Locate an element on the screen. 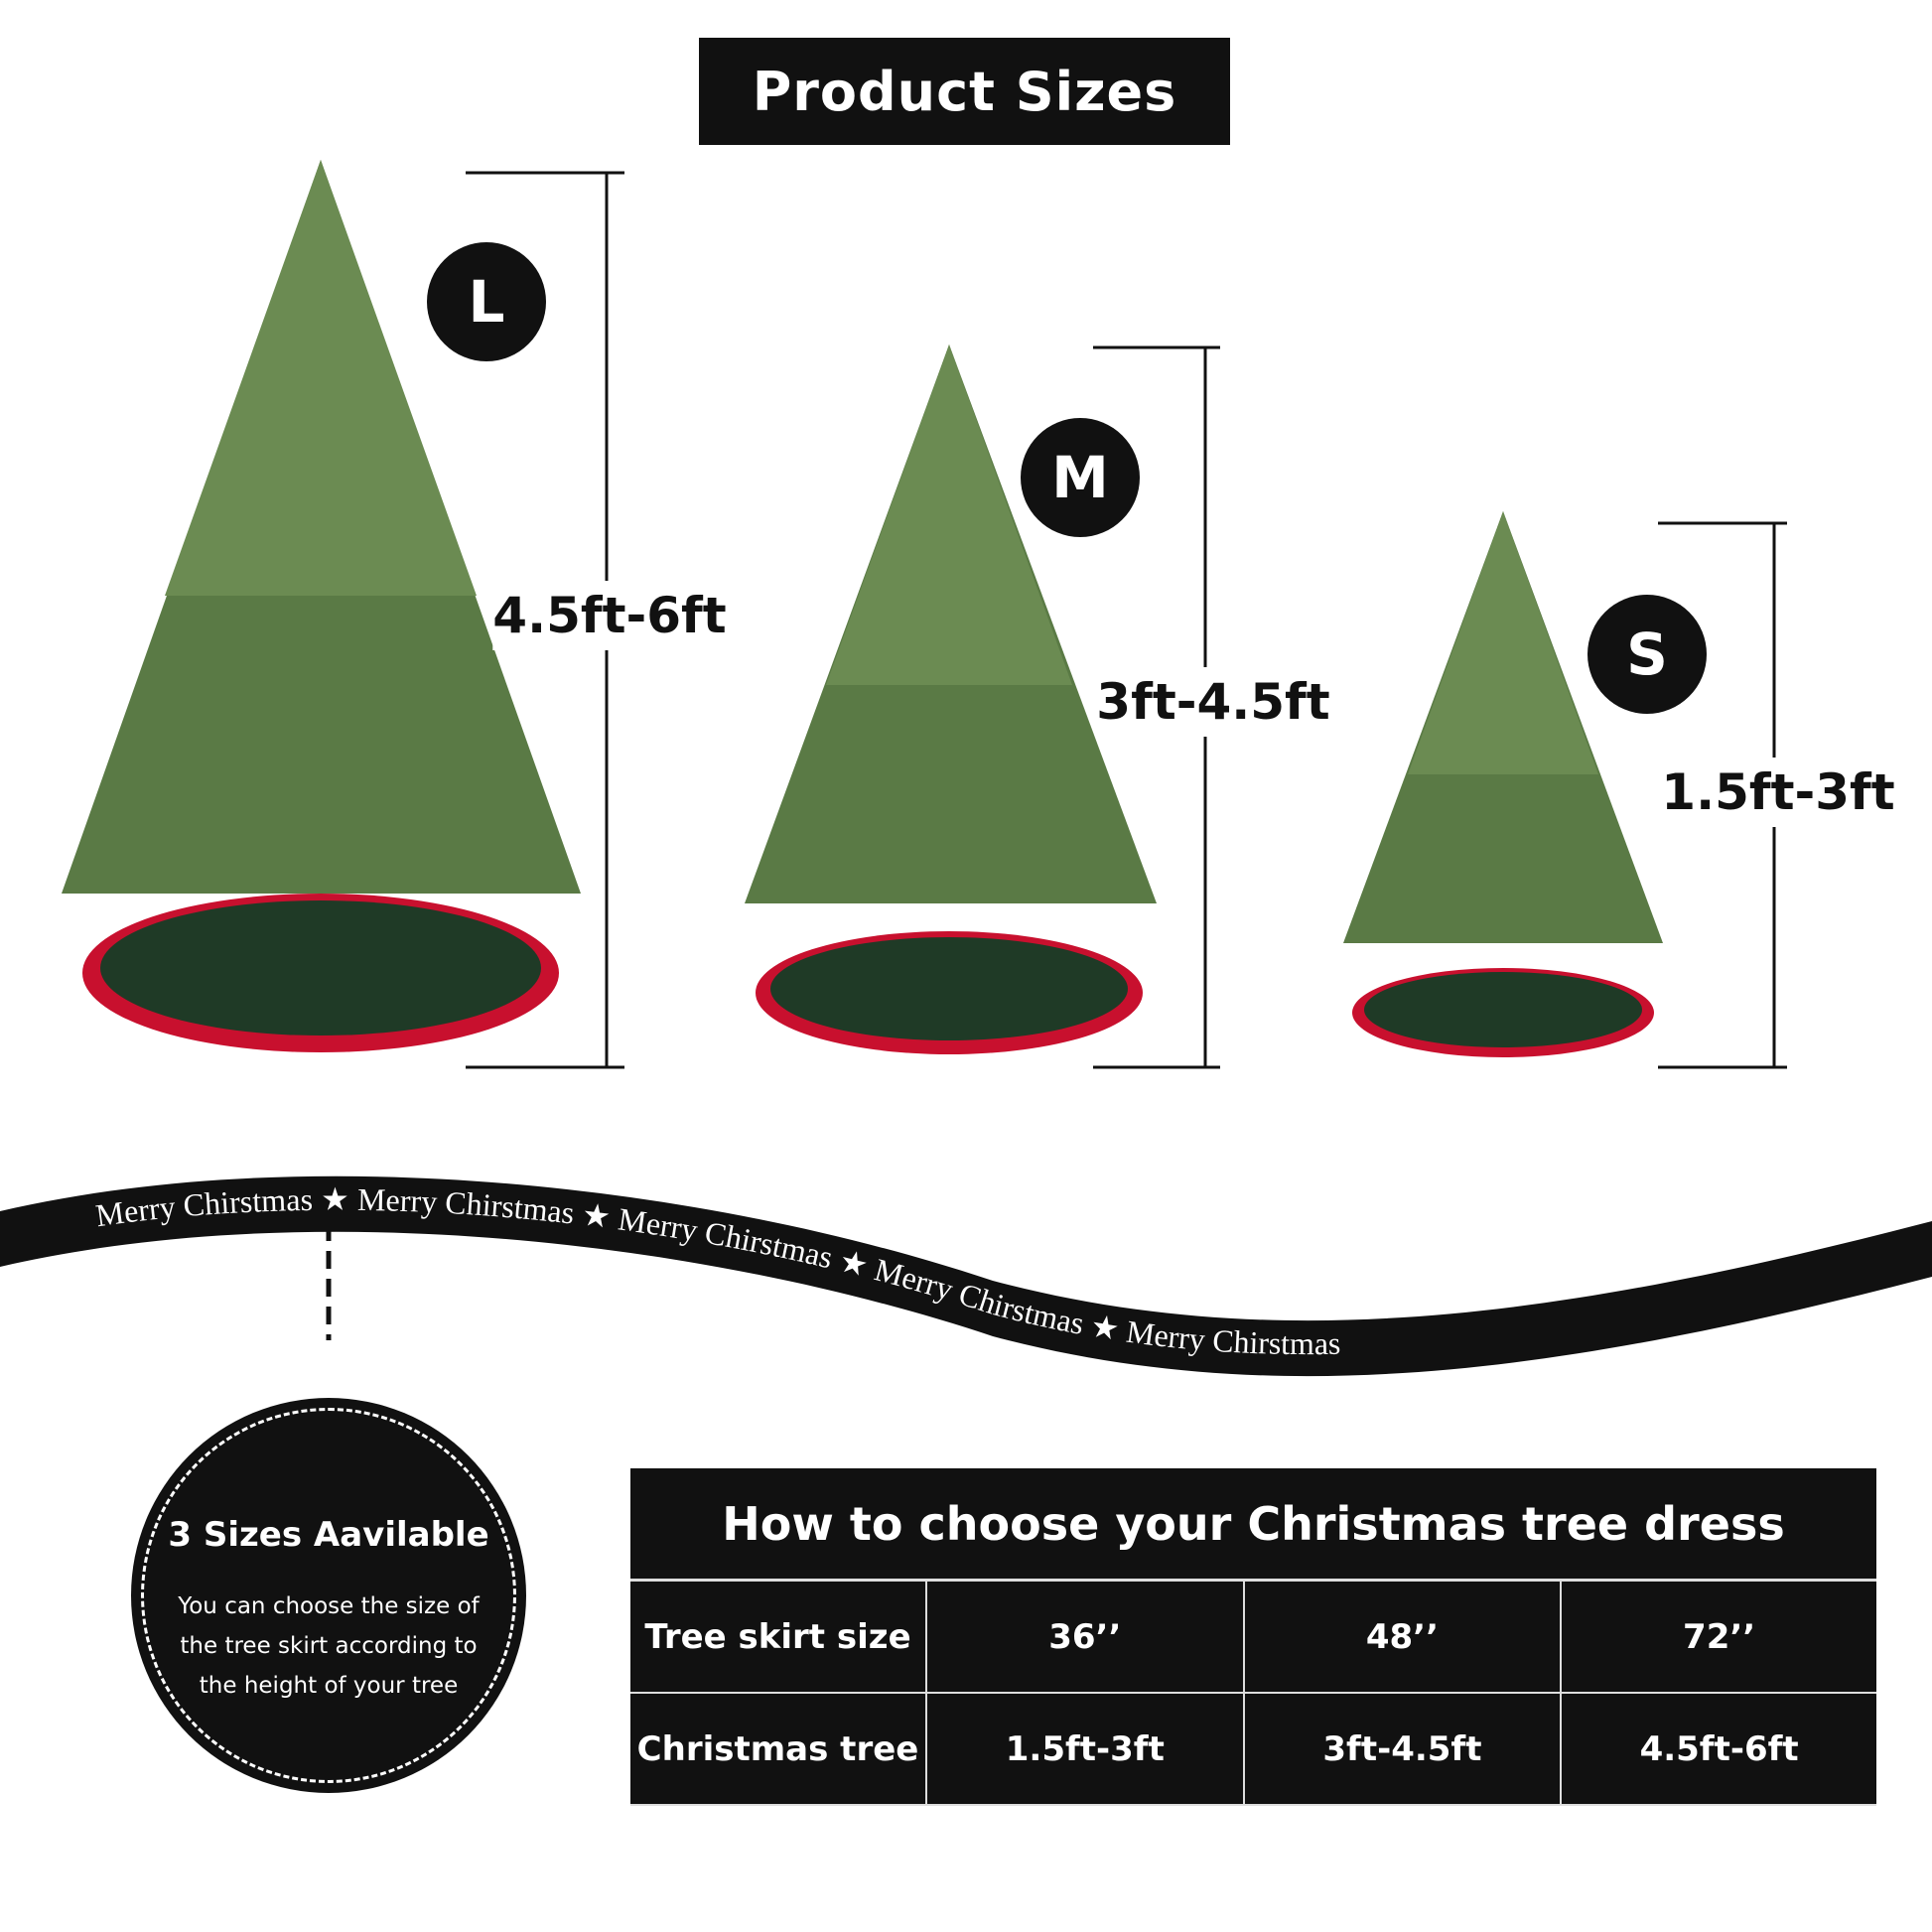  size-badge-l: L is located at coordinates (487, 302).